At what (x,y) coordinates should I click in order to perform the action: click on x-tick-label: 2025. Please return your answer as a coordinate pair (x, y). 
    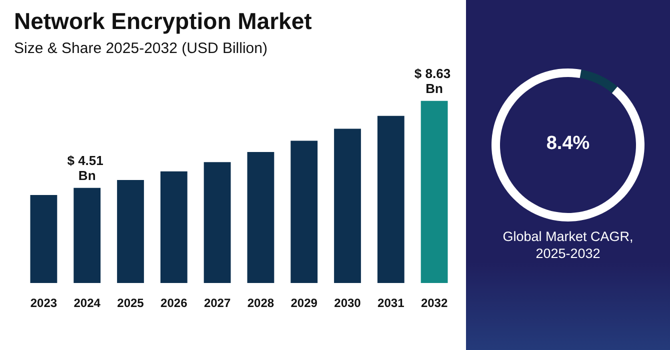
    Looking at the image, I should click on (130, 303).